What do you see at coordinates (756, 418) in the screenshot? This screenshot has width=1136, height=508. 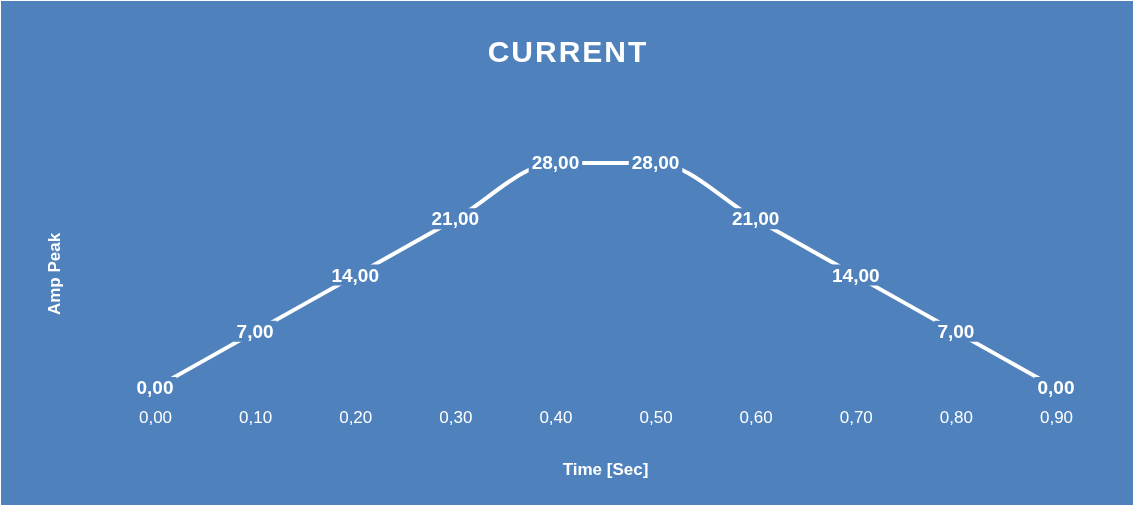 I see `x-tick-label: 0,60` at bounding box center [756, 418].